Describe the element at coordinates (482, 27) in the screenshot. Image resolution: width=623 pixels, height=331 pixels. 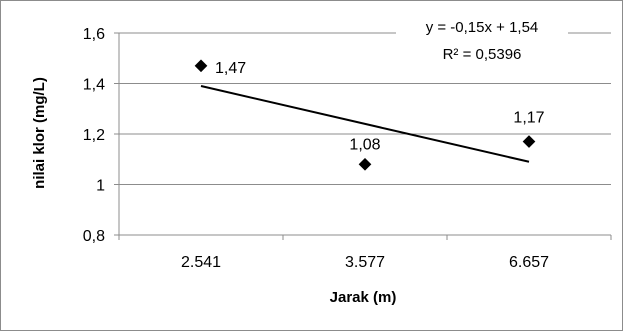
I see `trendline-equation: y = -0,15x + 1,54` at that location.